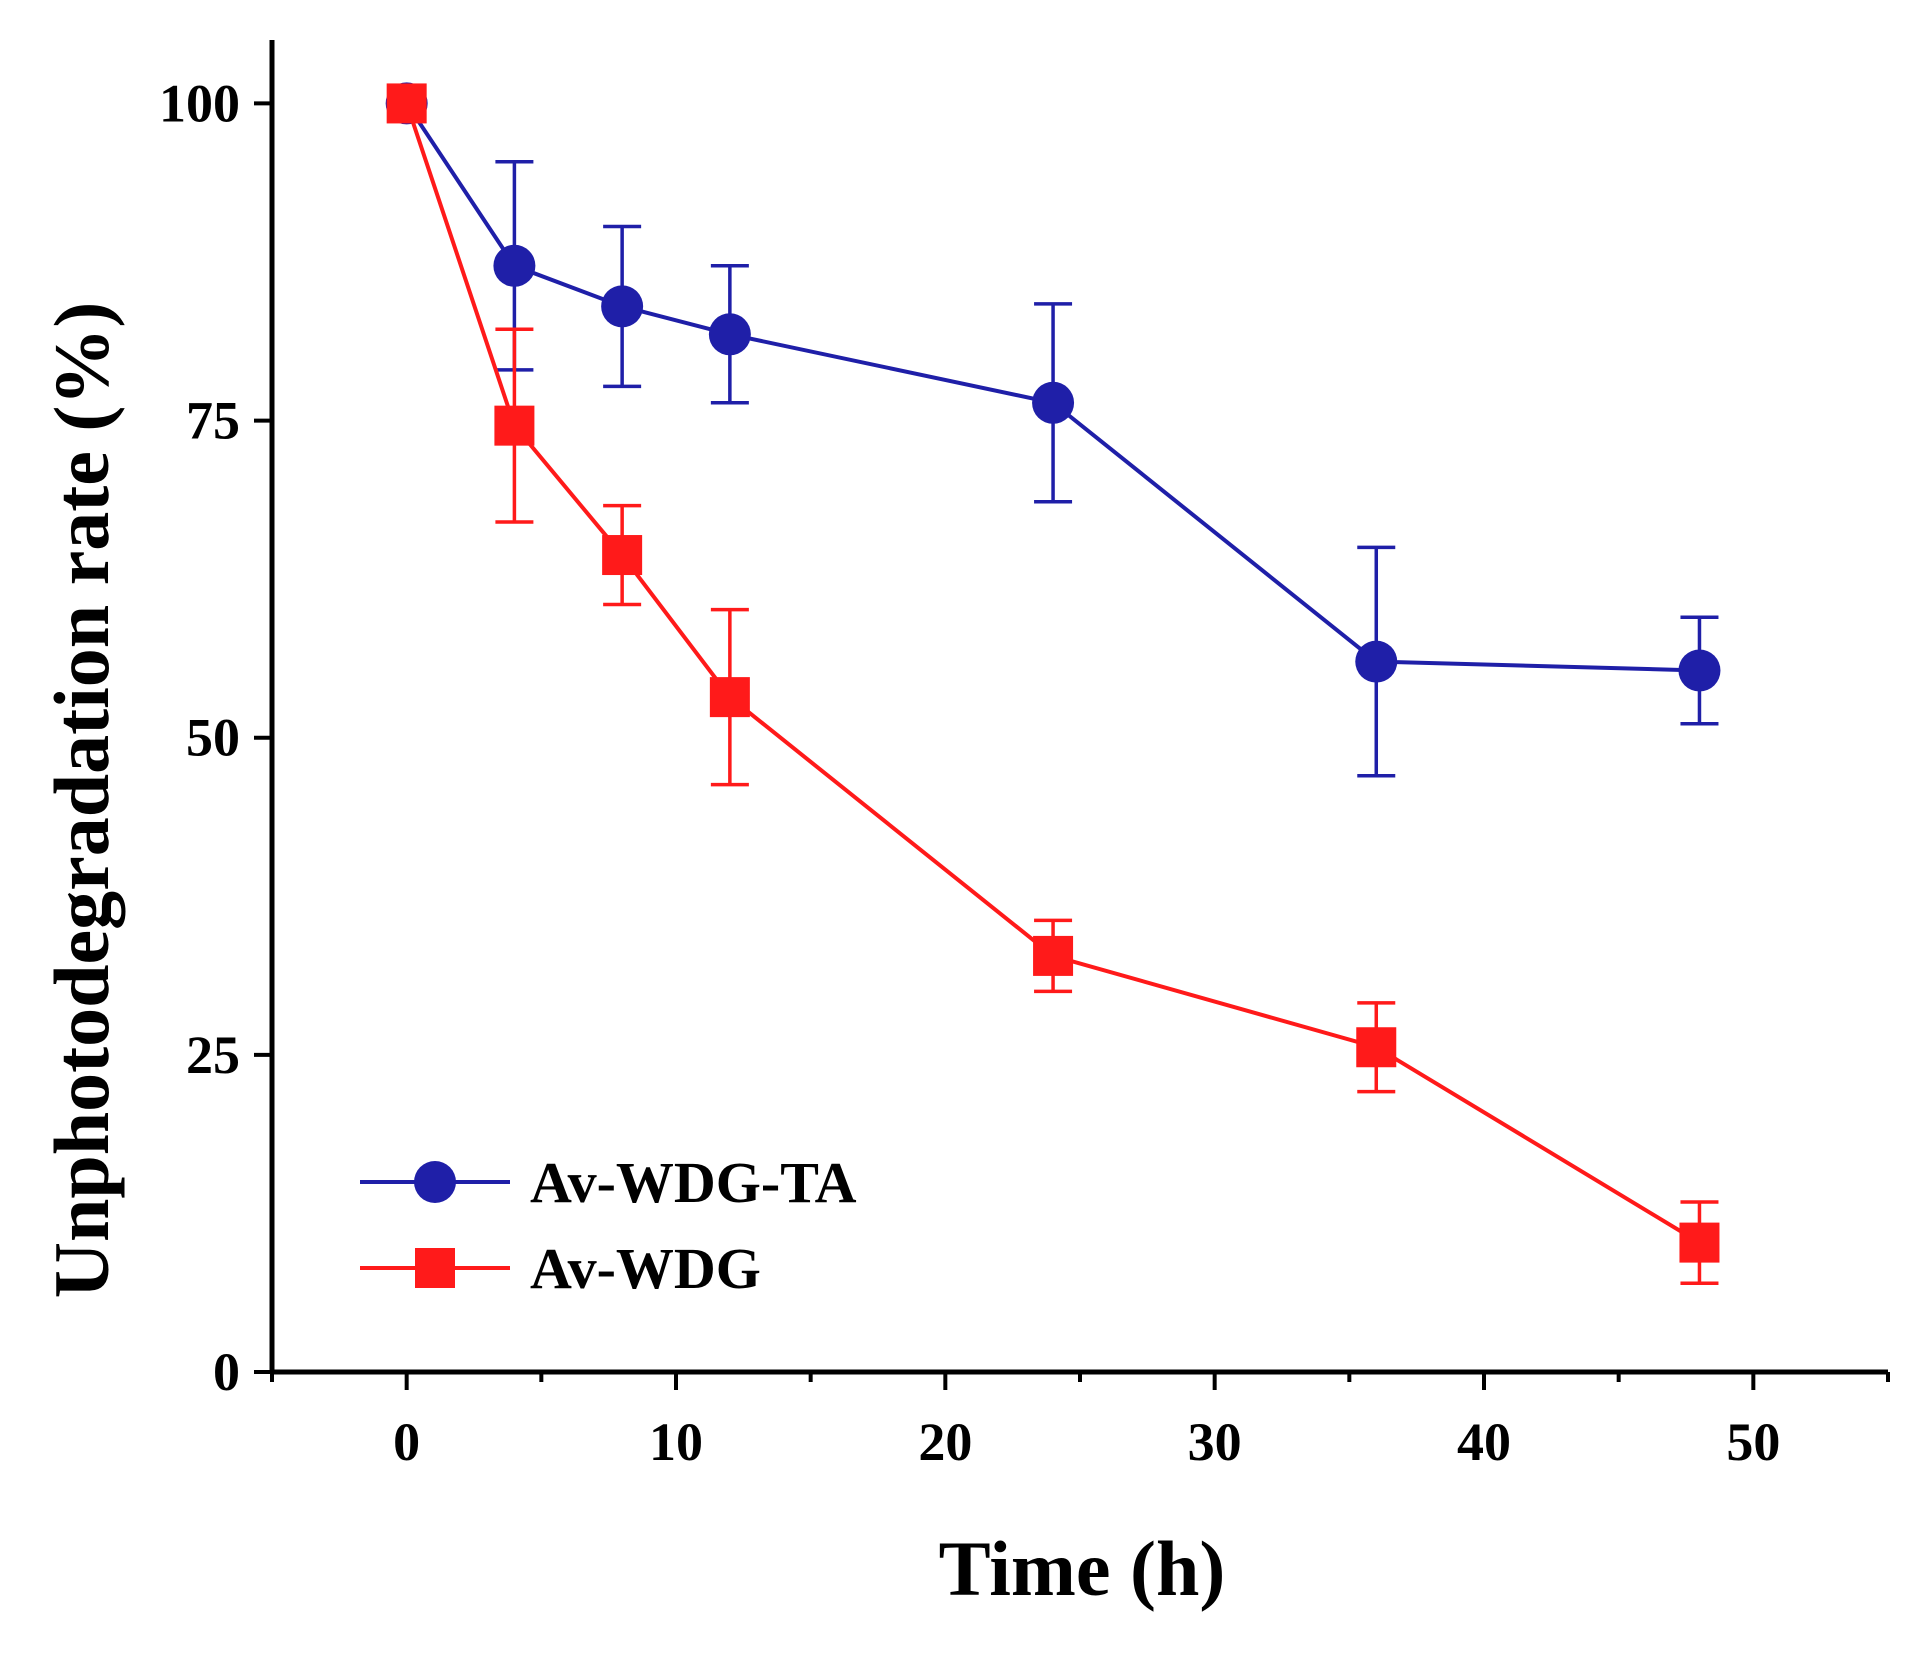 Image resolution: width=1920 pixels, height=1655 pixels. Describe the element at coordinates (1215, 1442) in the screenshot. I see `x-tick-label: 30` at that location.